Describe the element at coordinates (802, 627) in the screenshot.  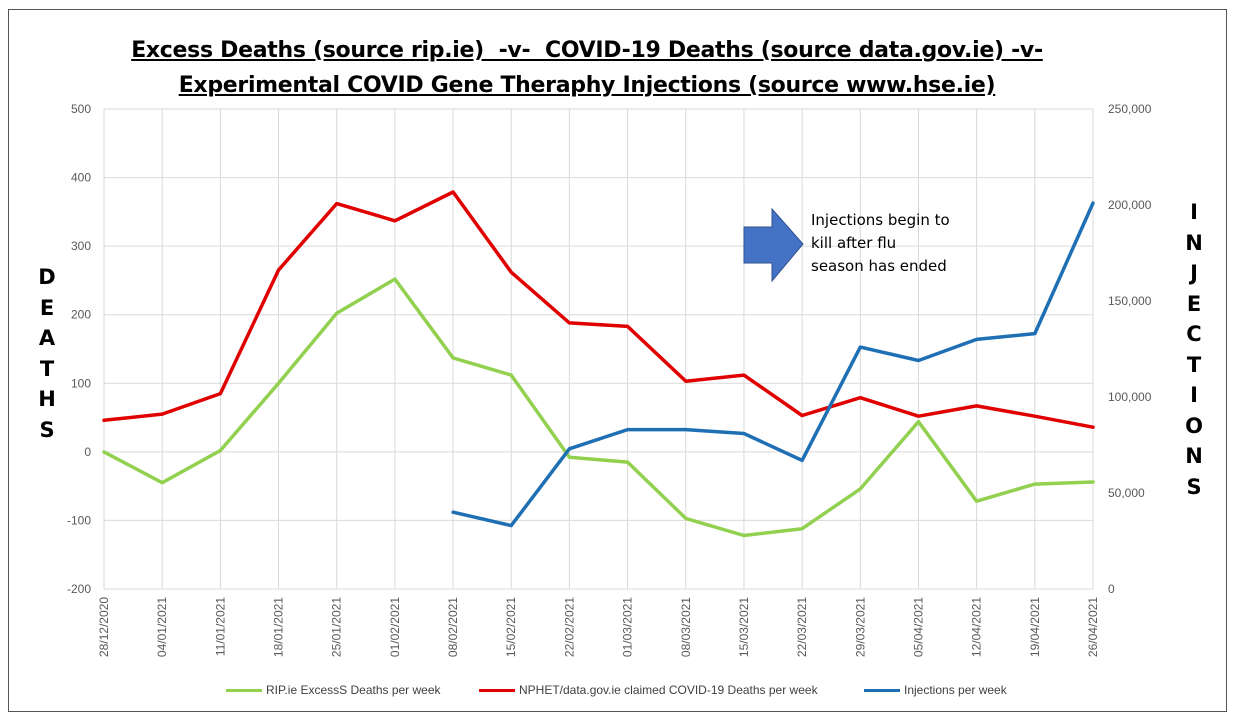
I see `x-axis-tick-label: 22/03/2021` at that location.